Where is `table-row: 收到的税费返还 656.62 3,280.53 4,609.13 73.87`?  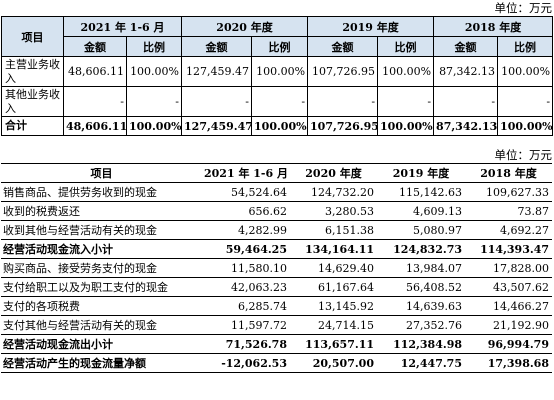
table-row: 收到的税费返还 656.62 3,280.53 4,609.13 73.87 is located at coordinates (276, 211).